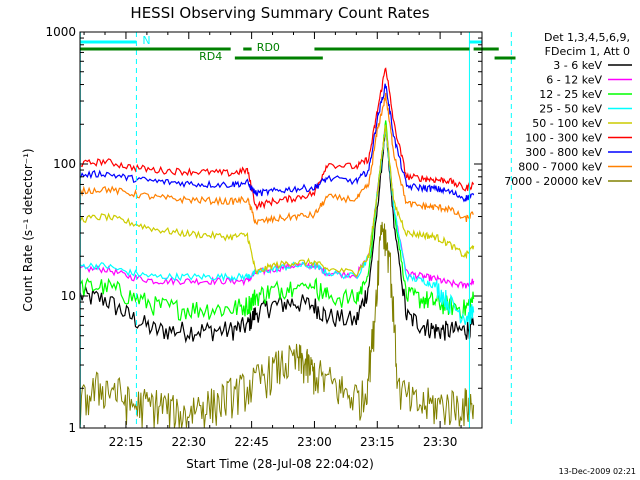  I want to click on legend-label-3: 12 - 25 keV, so click(570, 94).